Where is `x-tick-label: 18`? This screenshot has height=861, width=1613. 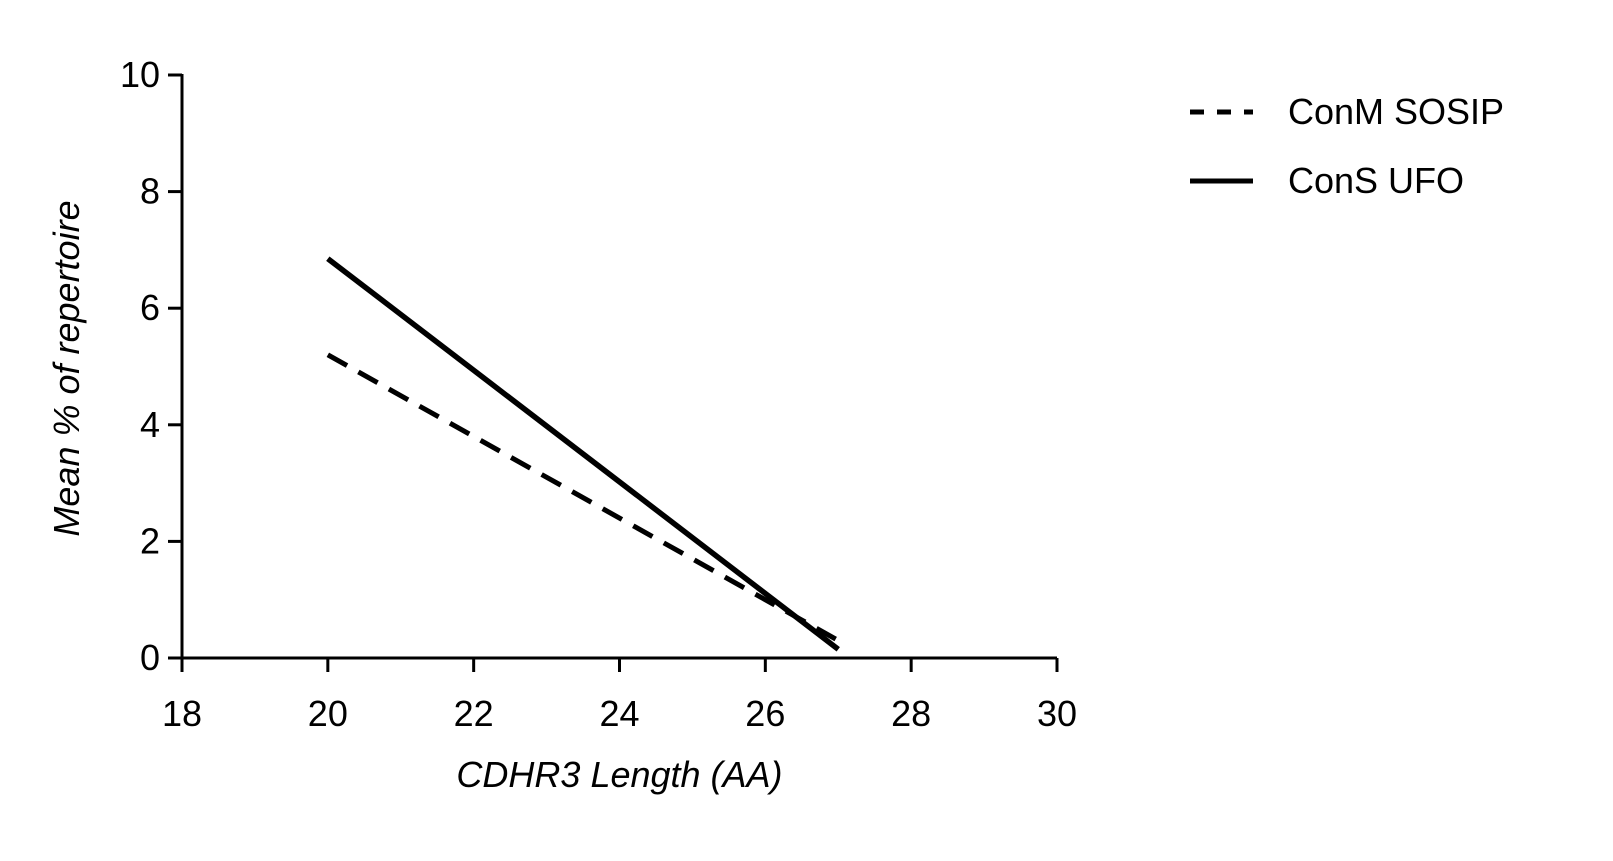 x-tick-label: 18 is located at coordinates (182, 713).